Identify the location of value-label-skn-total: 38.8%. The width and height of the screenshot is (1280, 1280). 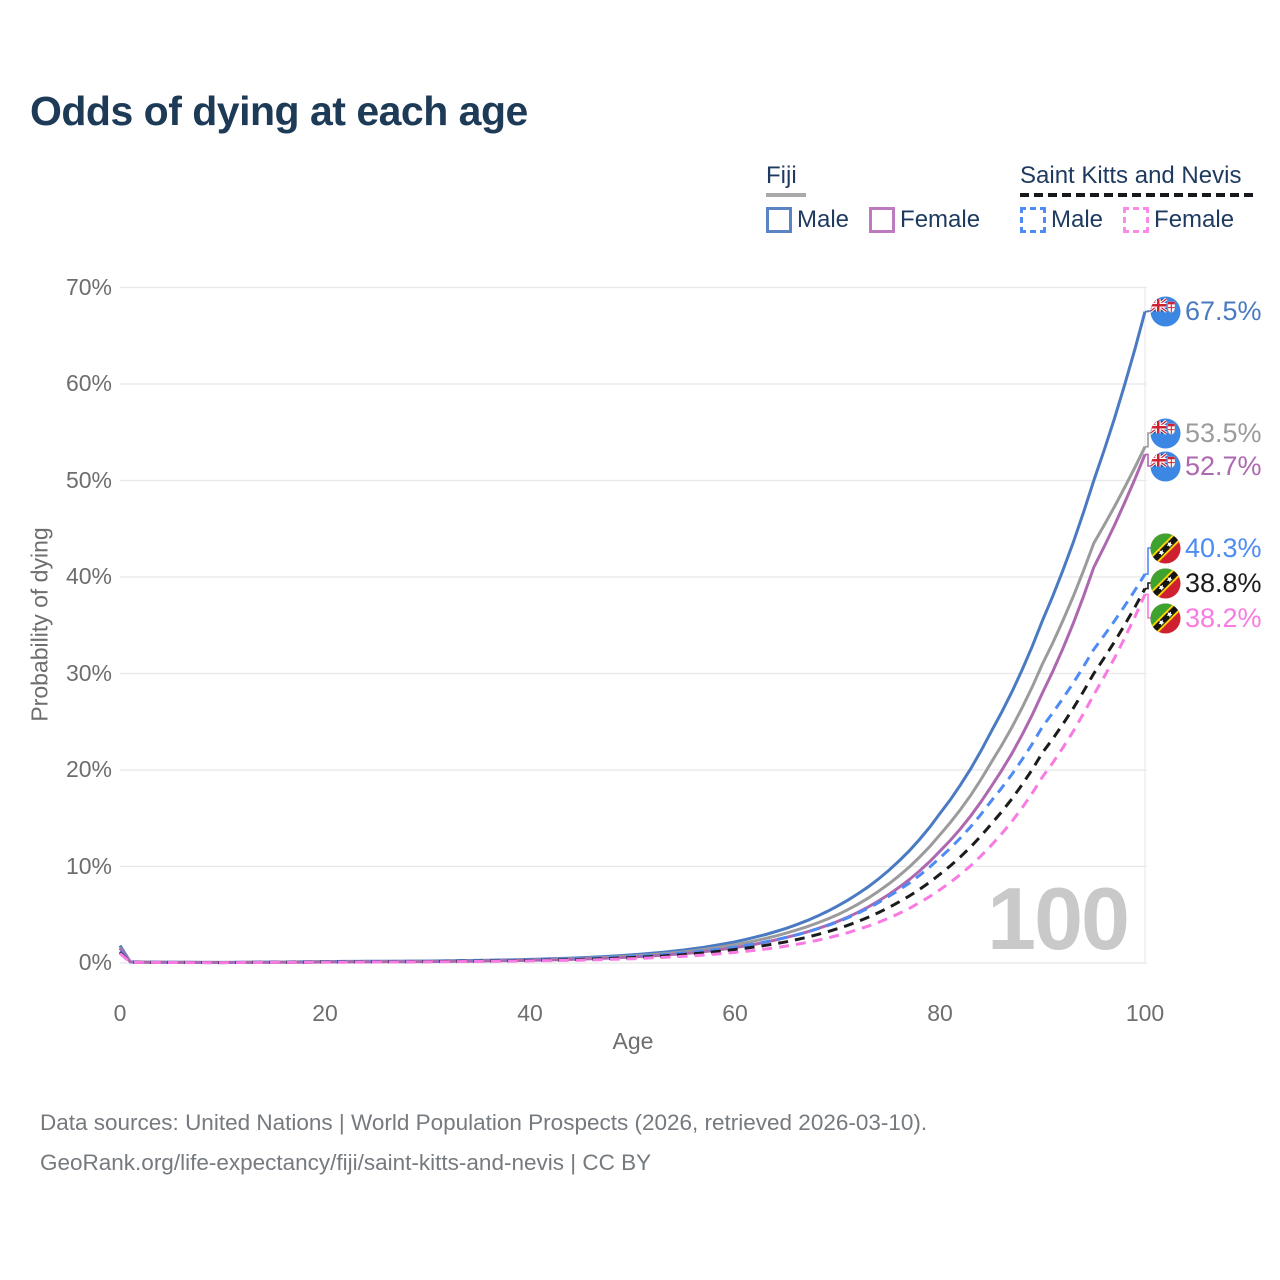
(1206, 583).